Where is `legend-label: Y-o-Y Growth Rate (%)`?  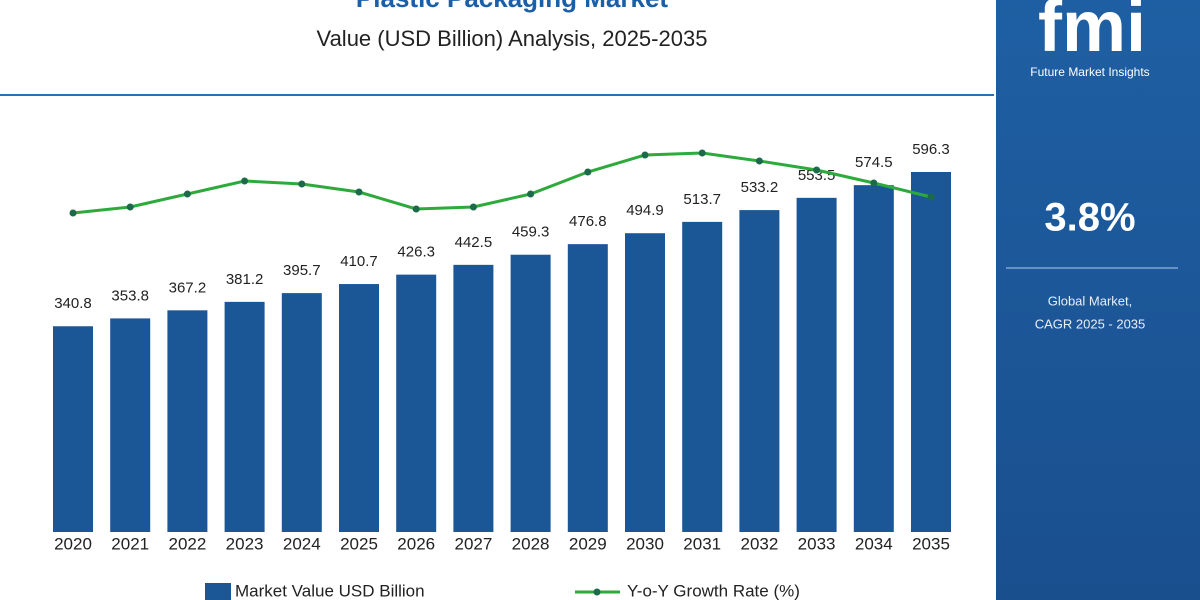 legend-label: Y-o-Y Growth Rate (%) is located at coordinates (713, 590).